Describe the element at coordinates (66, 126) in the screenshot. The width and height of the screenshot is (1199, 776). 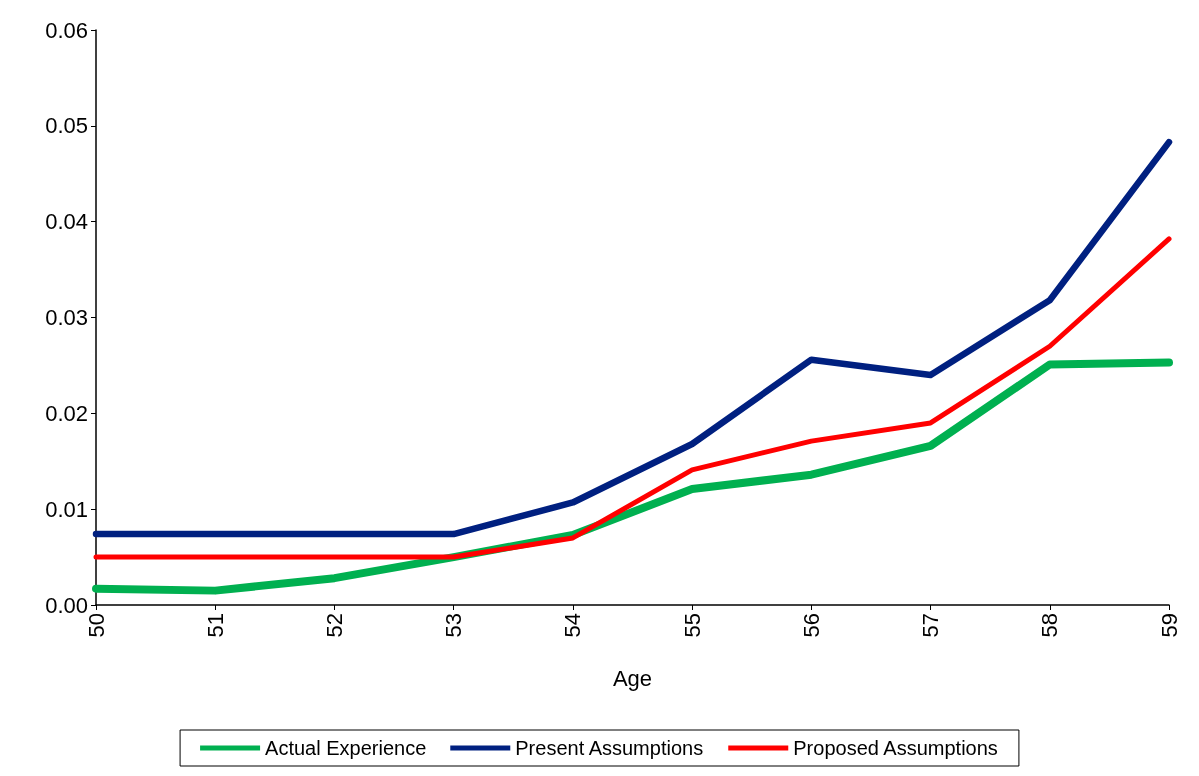
I see `y-tick-label: 0.05` at that location.